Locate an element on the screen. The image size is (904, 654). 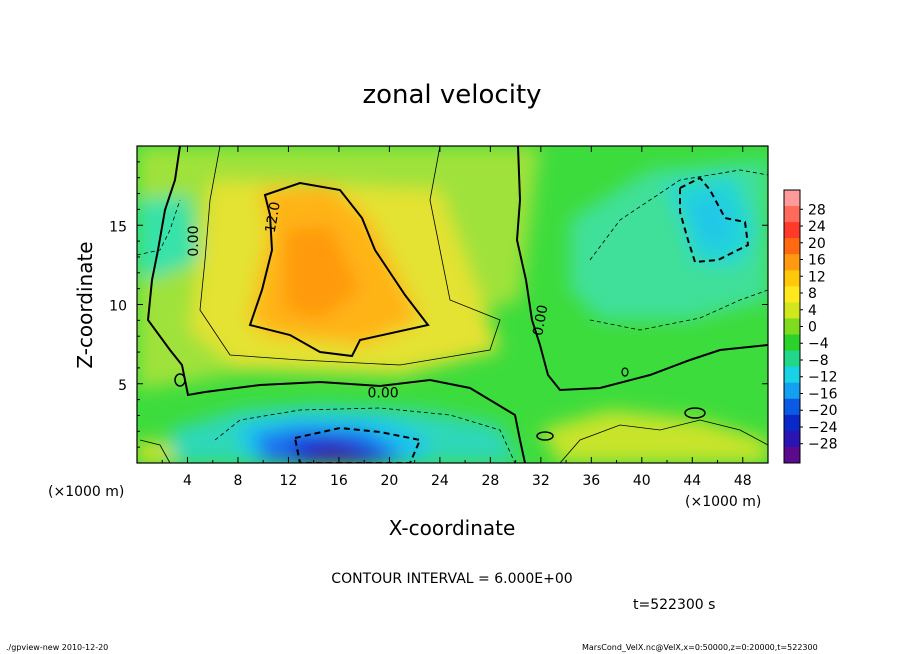
colorbar-label: 12 is located at coordinates (817, 277).